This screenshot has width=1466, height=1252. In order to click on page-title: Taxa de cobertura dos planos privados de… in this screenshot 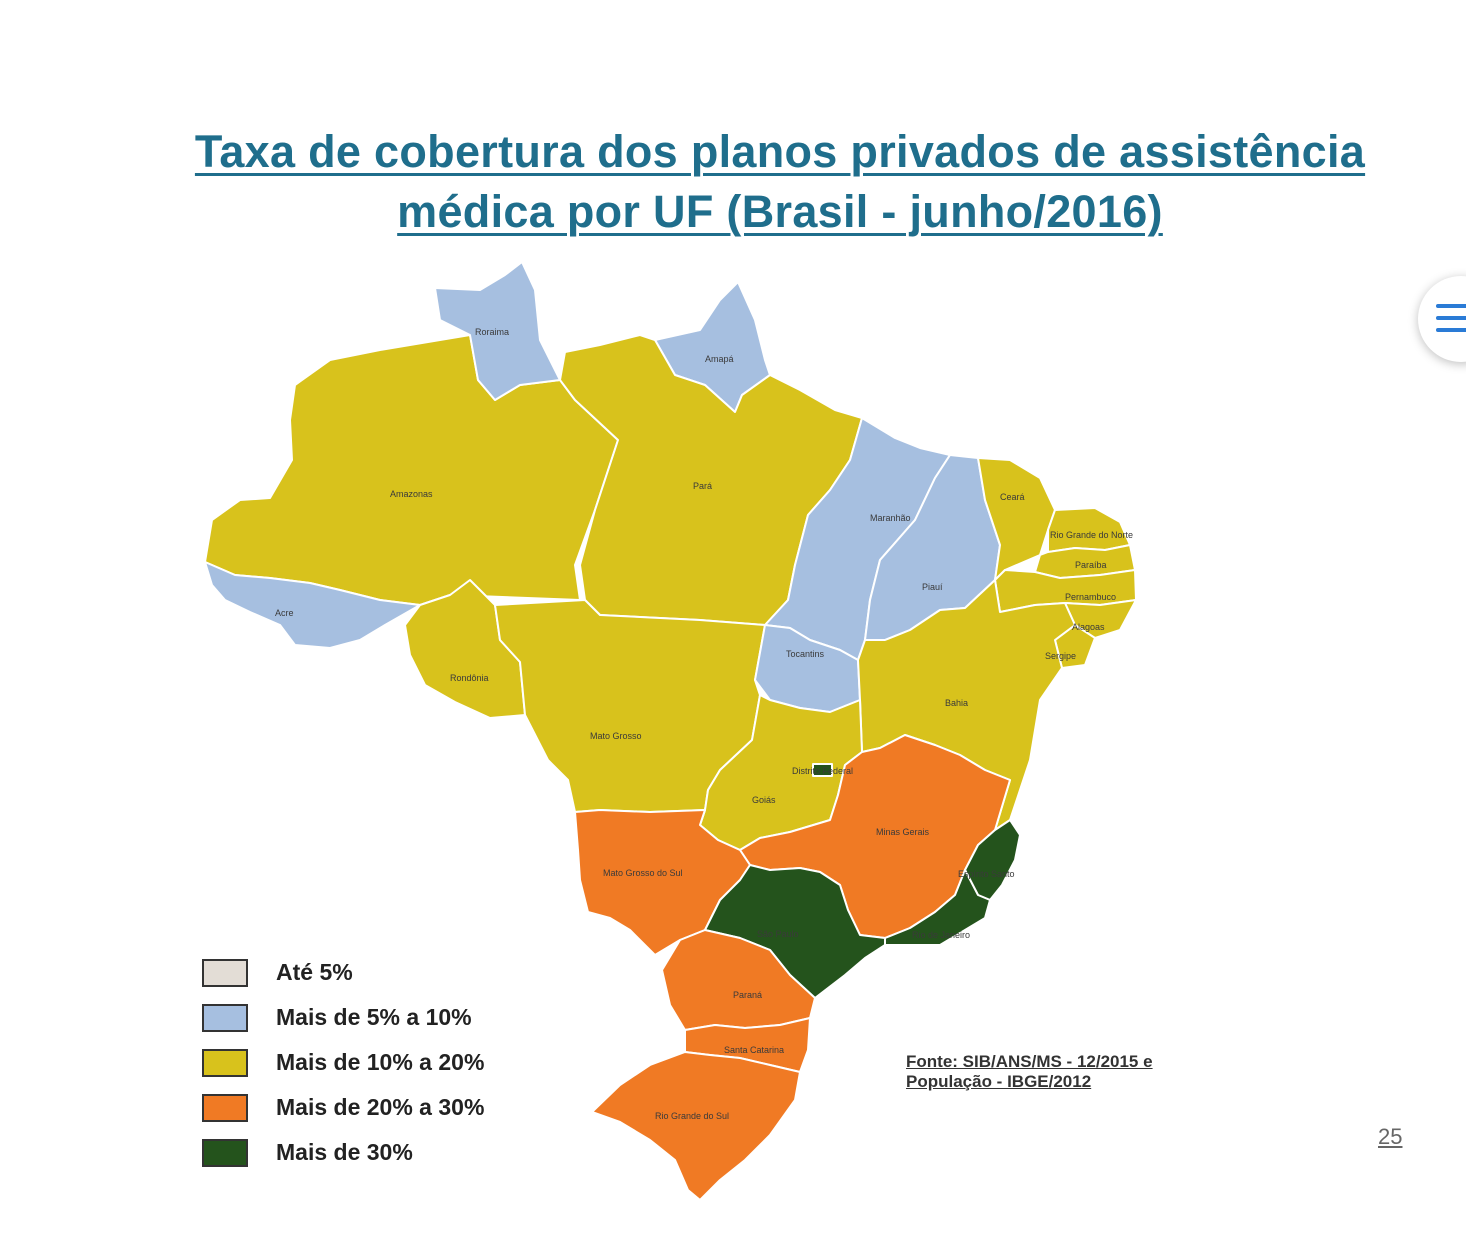, I will do `click(780, 182)`.